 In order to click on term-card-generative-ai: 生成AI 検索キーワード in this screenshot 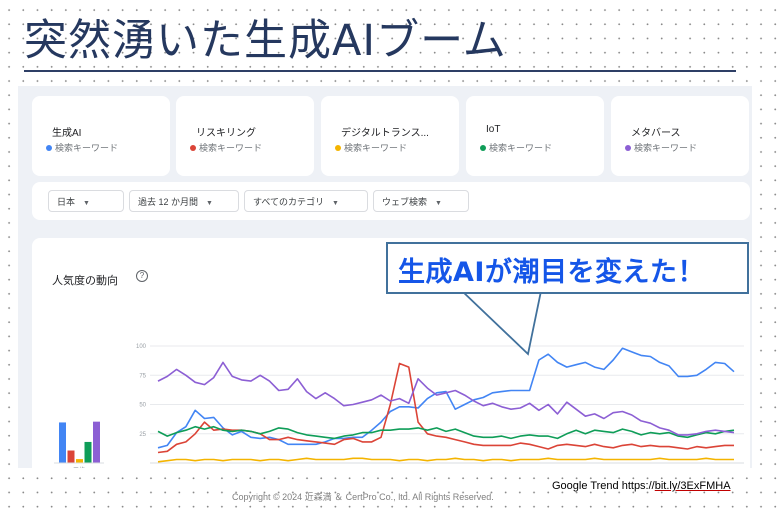, I will do `click(101, 136)`.